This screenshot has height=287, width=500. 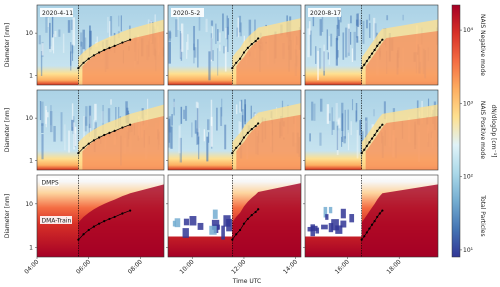 What do you see at coordinates (468, 30) in the screenshot?
I see `colorbar-tick-label: 10⁴` at bounding box center [468, 30].